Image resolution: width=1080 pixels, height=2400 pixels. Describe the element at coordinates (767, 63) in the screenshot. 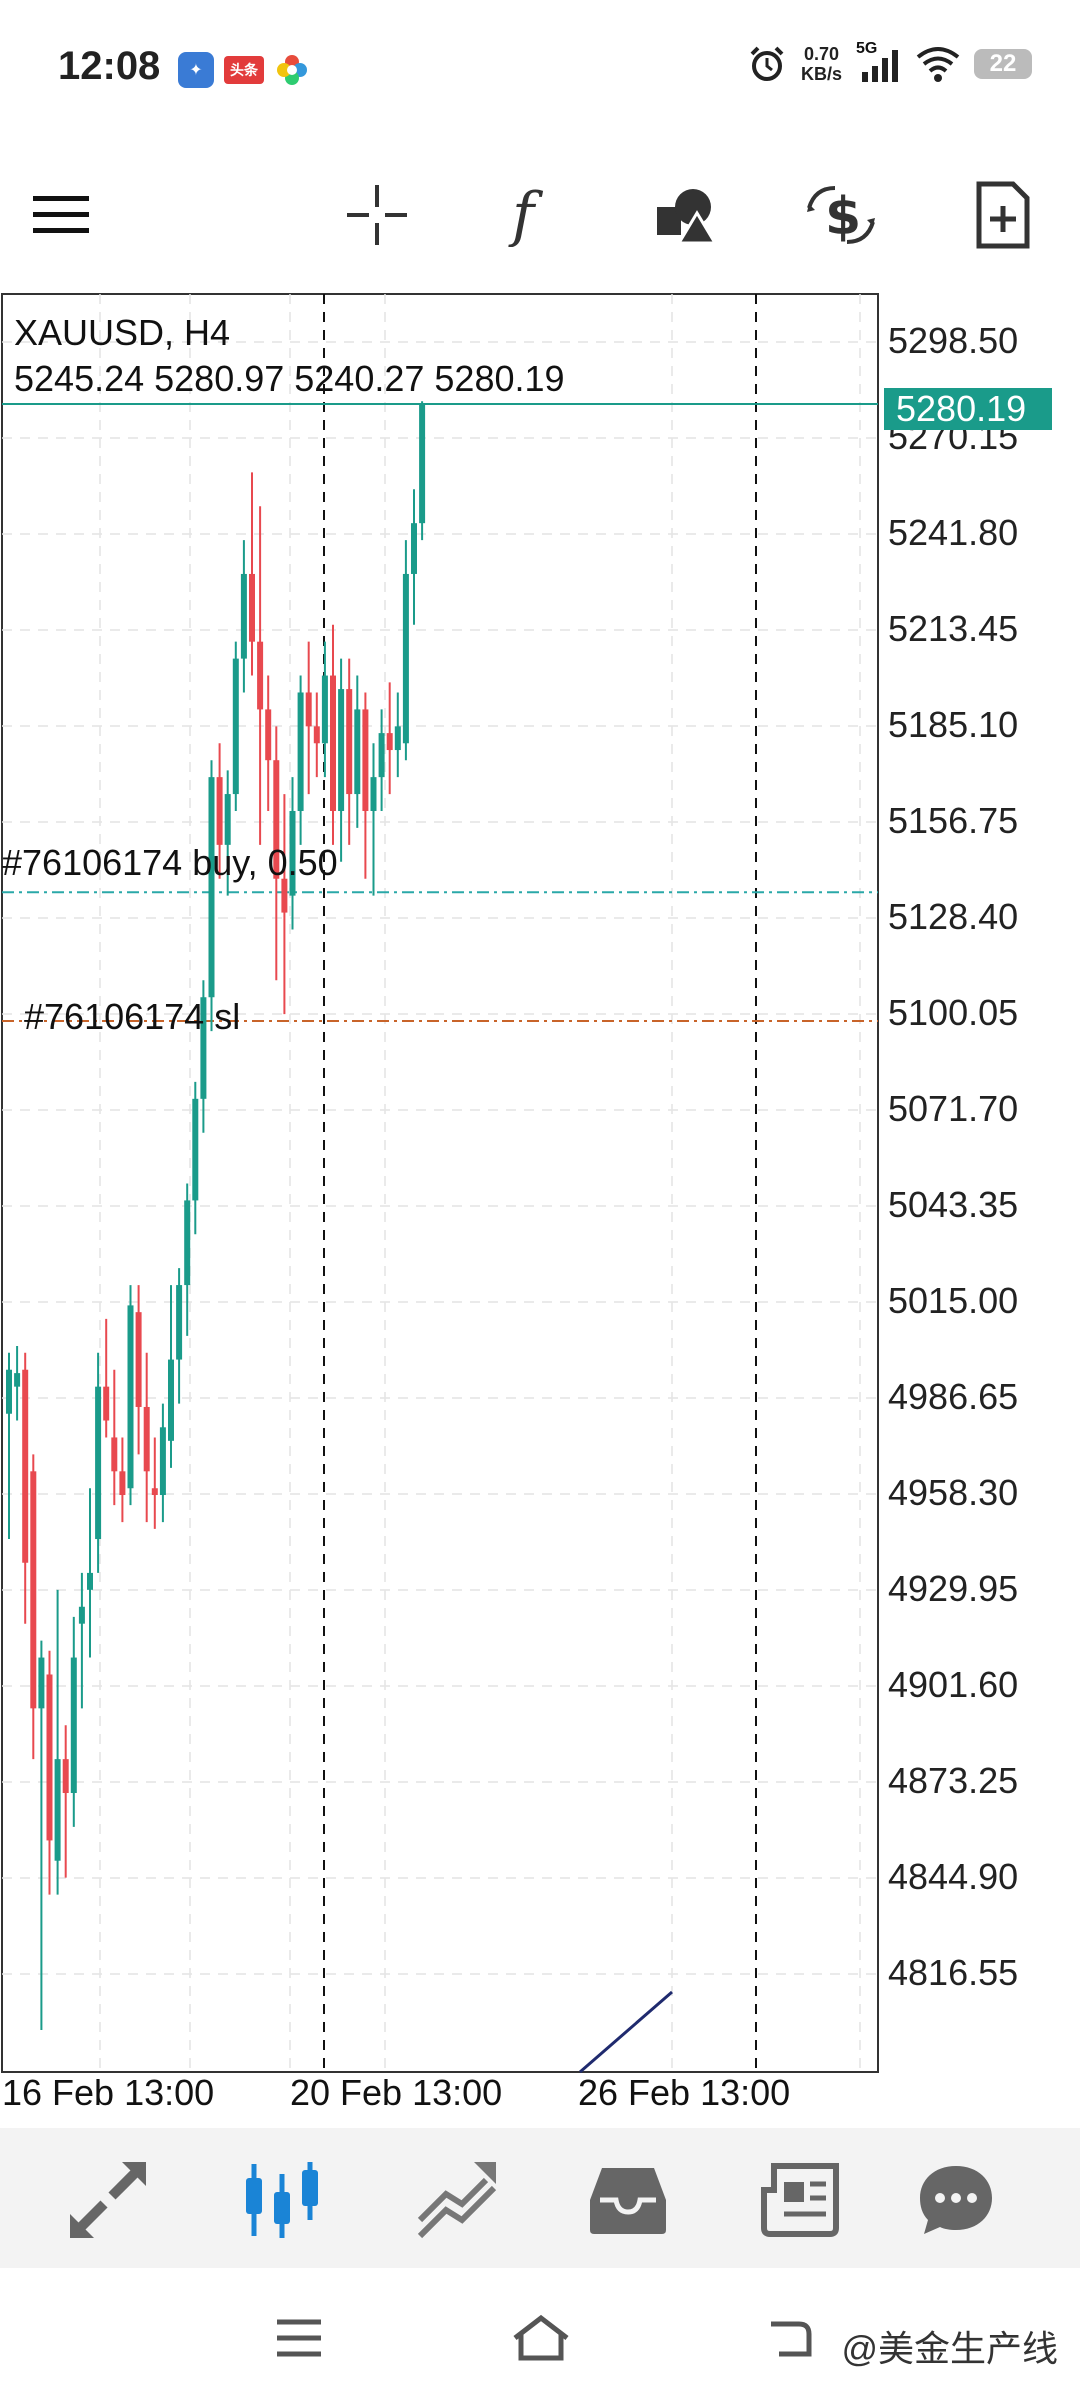

I see `alarm-icon` at that location.